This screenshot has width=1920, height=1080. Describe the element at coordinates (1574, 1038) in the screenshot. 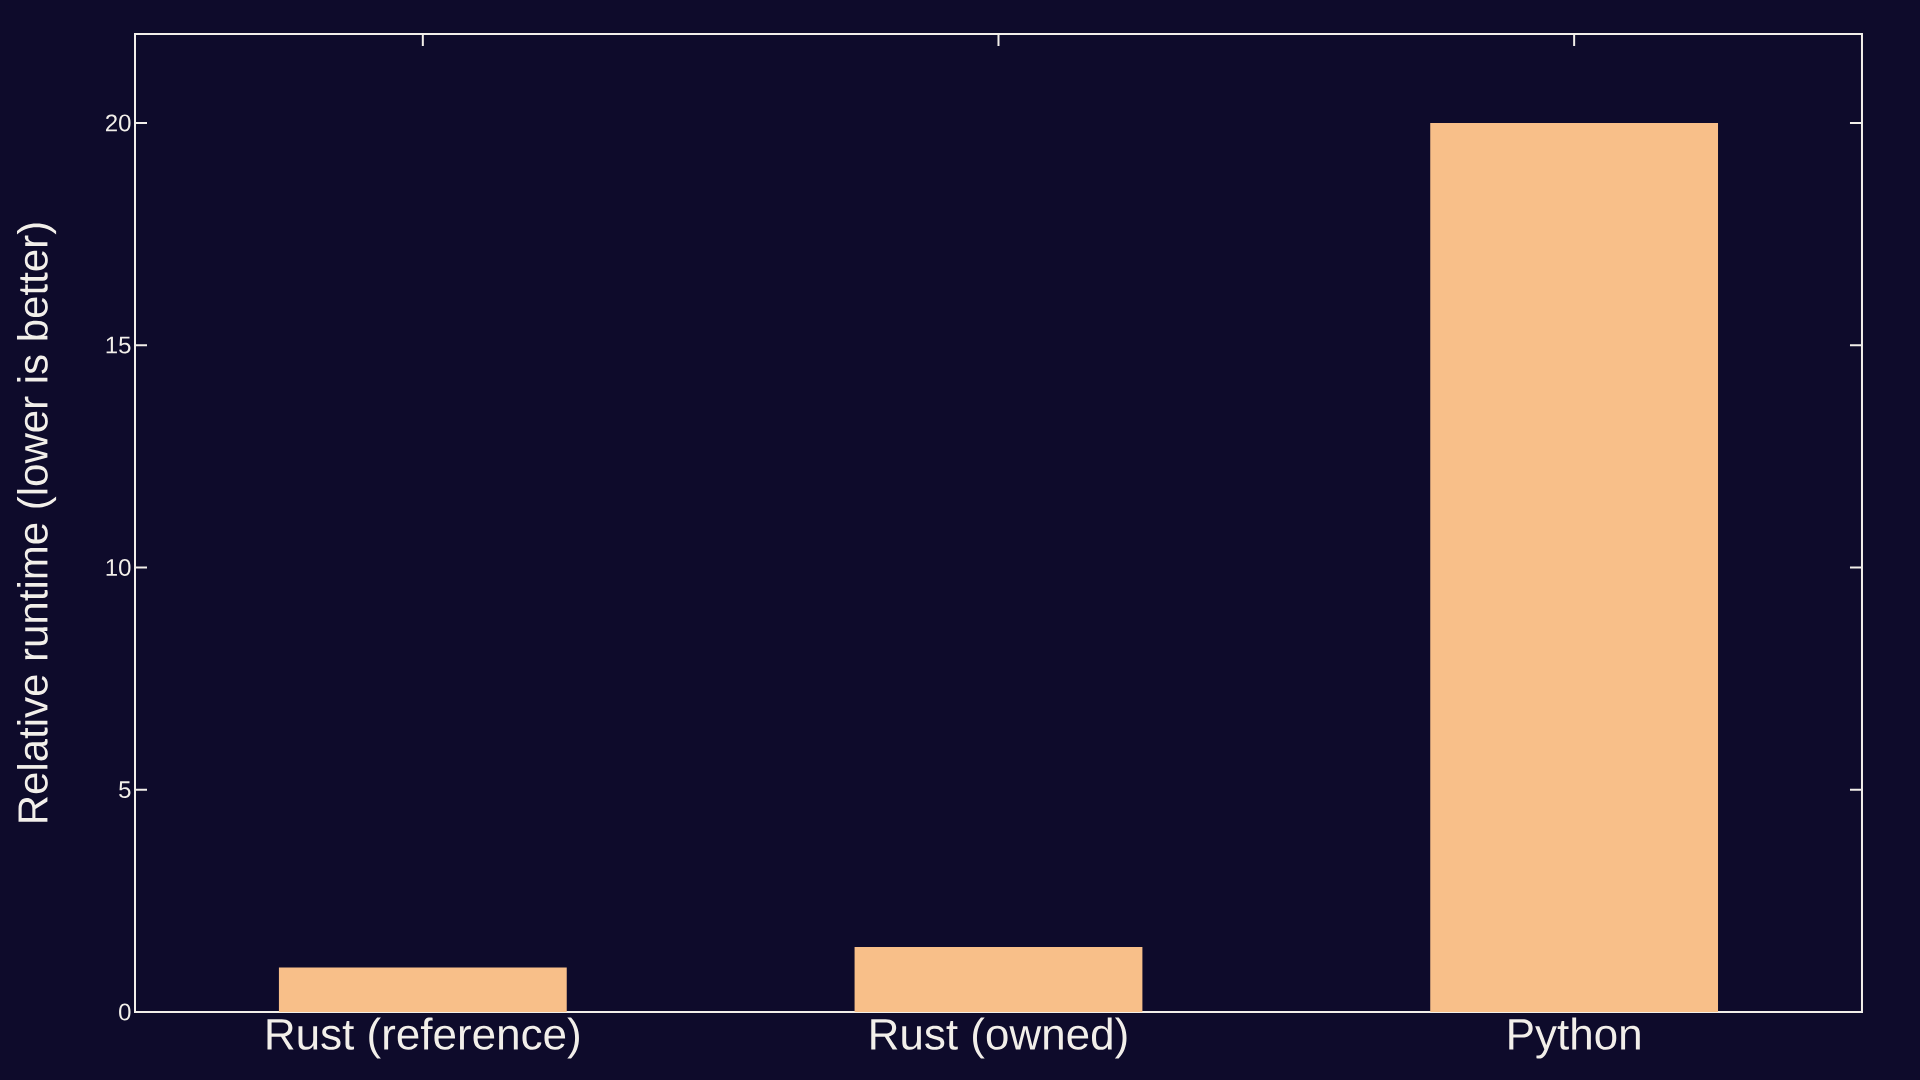

I see `x-tick-label: Python` at that location.